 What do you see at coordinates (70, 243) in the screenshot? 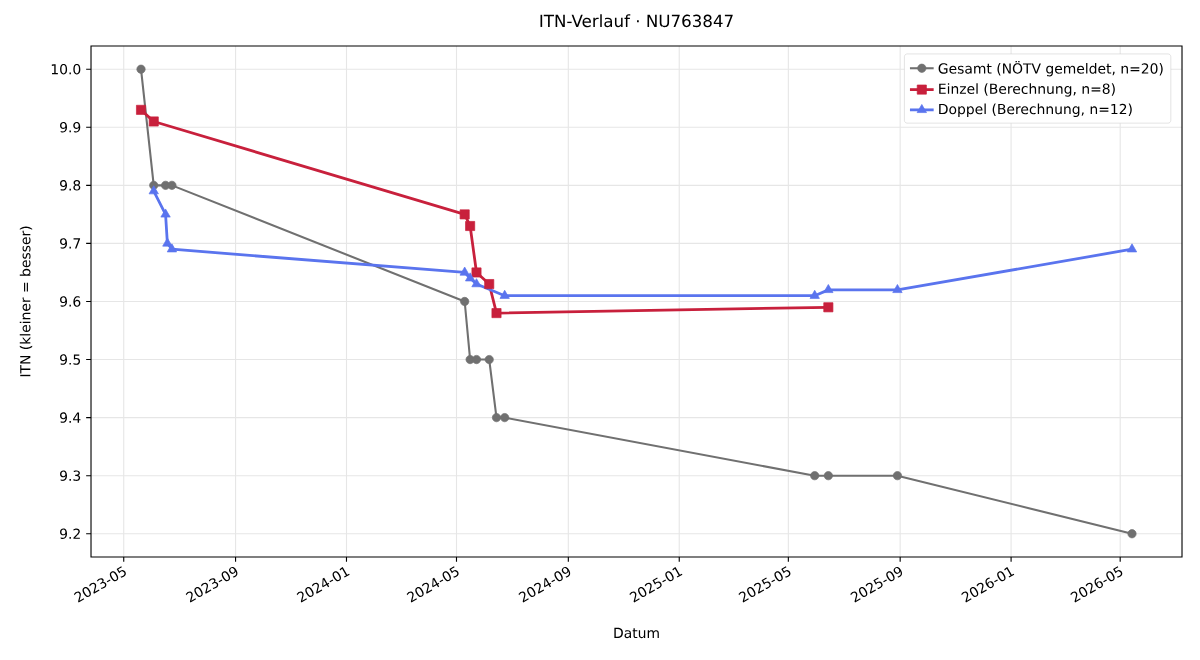
I see `y-tick-label: 9.7` at bounding box center [70, 243].